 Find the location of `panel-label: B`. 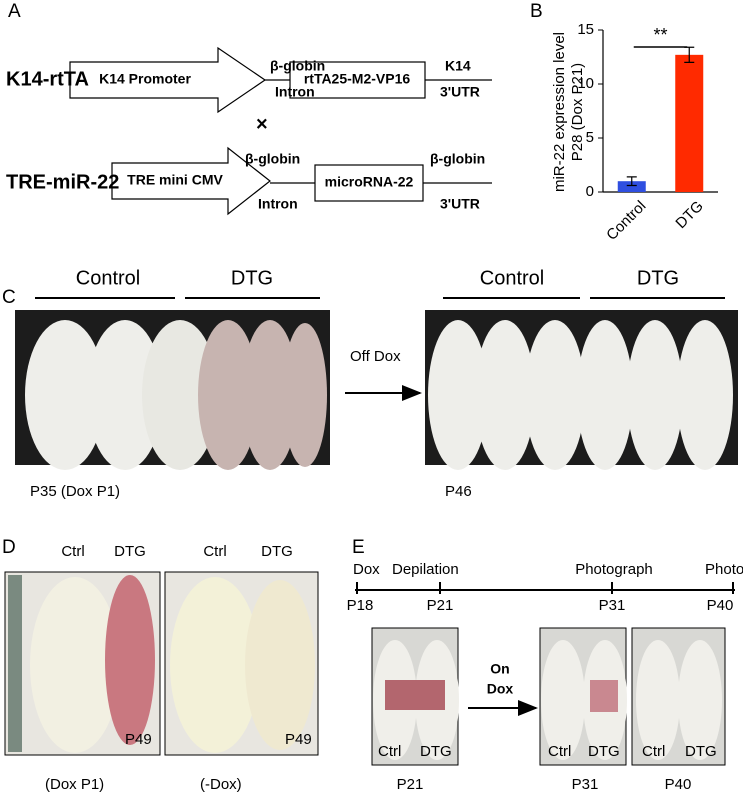

panel-label: B is located at coordinates (536, 11).